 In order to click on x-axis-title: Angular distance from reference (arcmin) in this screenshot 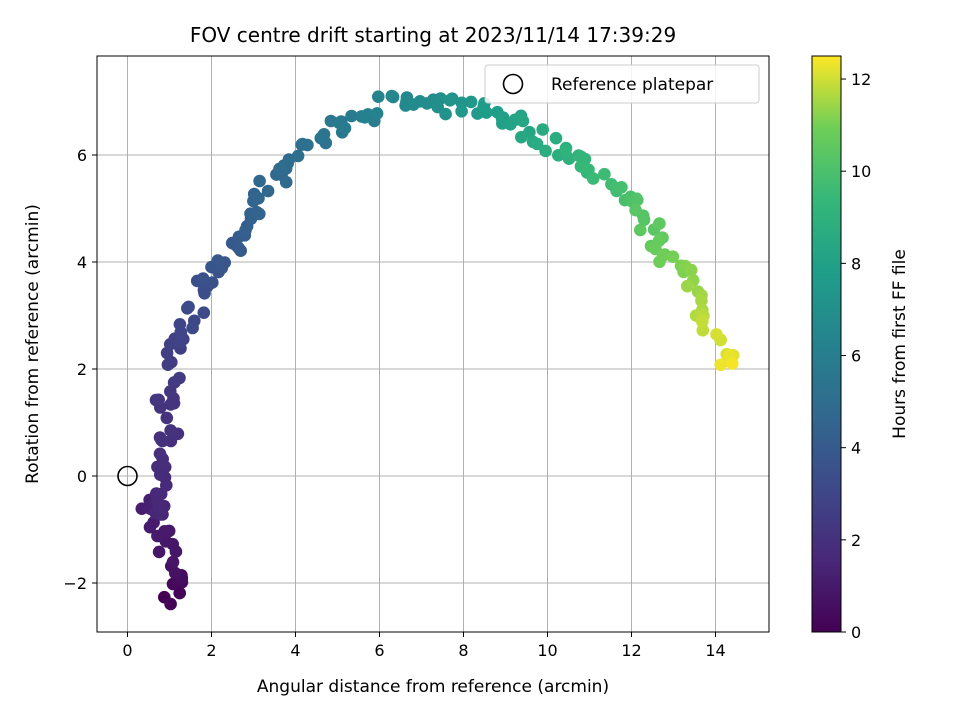, I will do `click(433, 687)`.